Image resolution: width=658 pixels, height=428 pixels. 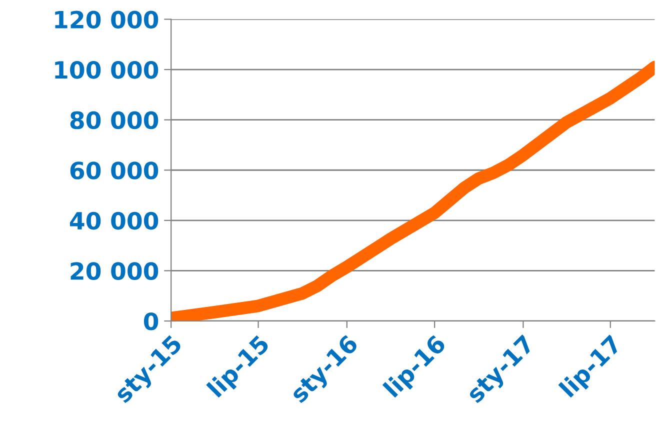 I want to click on y-tick-label: 100 000, so click(x=106, y=69).